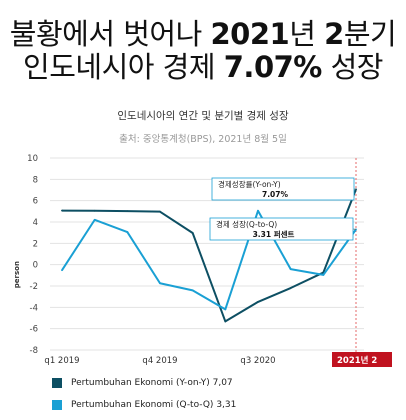 This screenshot has height=420, width=406. Describe the element at coordinates (203, 139) in the screenshot. I see `chart-subtitle: 출처: 중앙통계청(BPS), 2021년 8월 5일` at that location.